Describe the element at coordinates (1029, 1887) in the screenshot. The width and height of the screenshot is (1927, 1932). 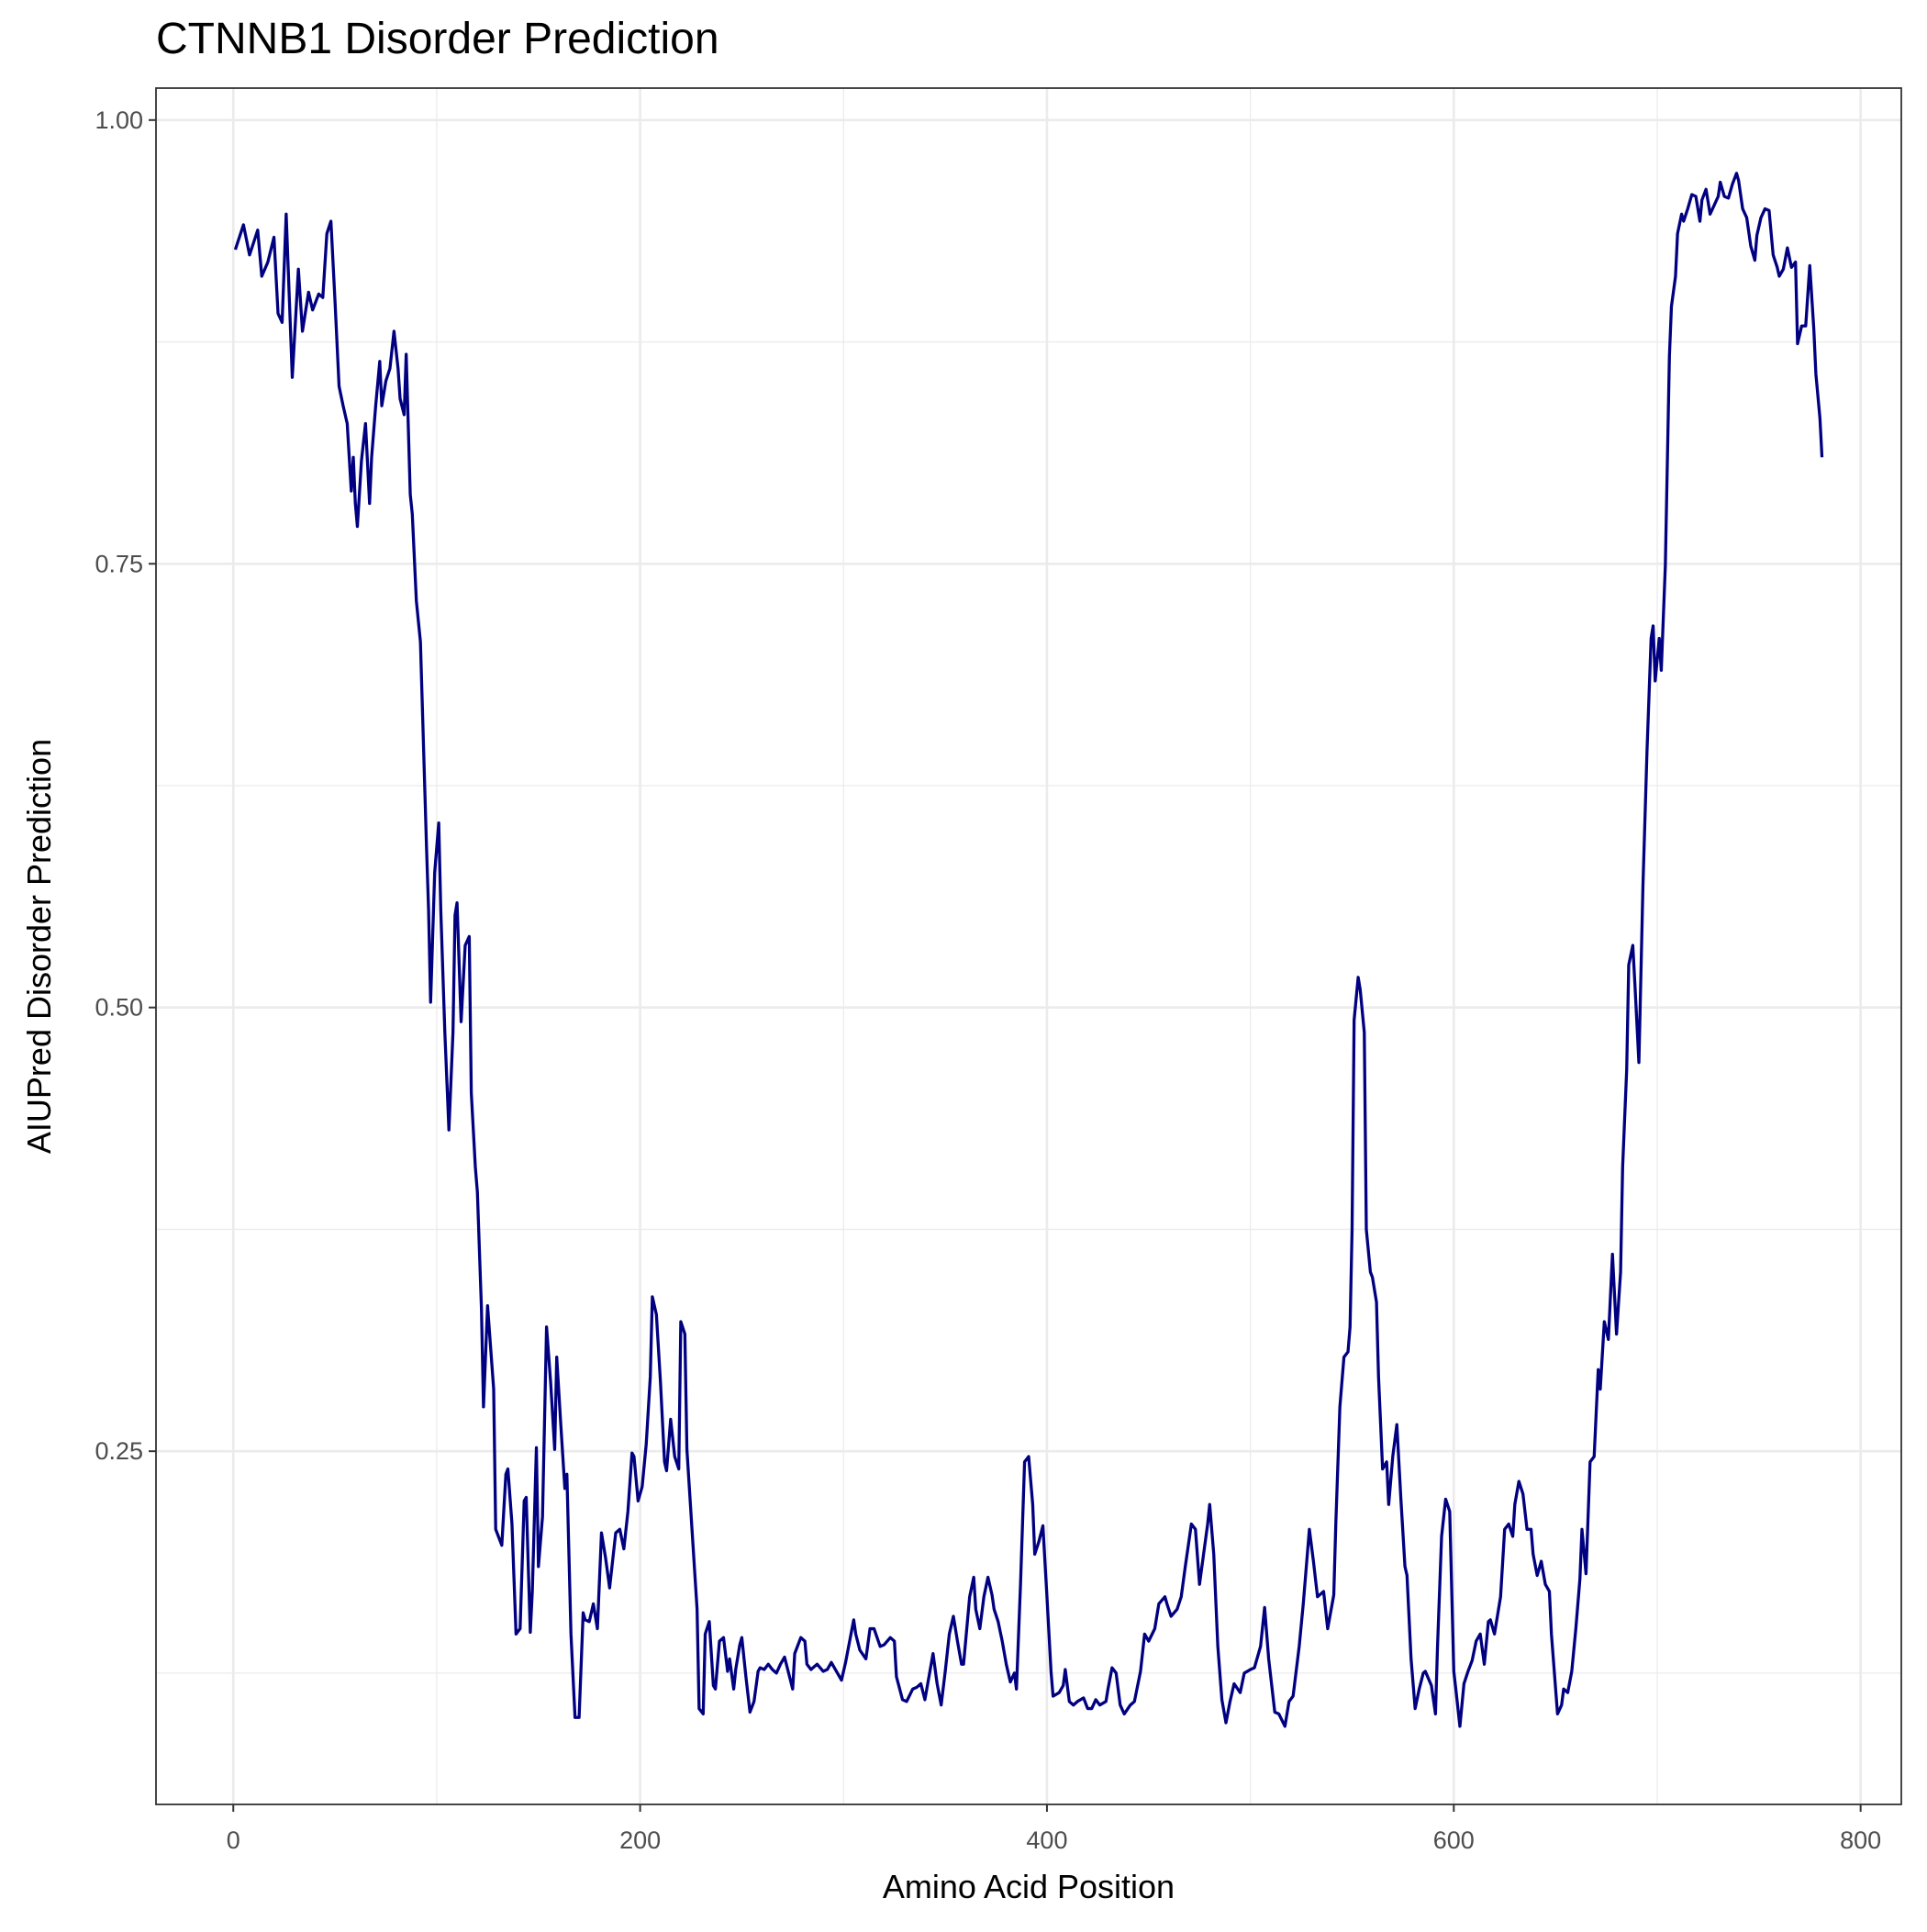
I see `x-axis-label: Amino Acid Position` at that location.